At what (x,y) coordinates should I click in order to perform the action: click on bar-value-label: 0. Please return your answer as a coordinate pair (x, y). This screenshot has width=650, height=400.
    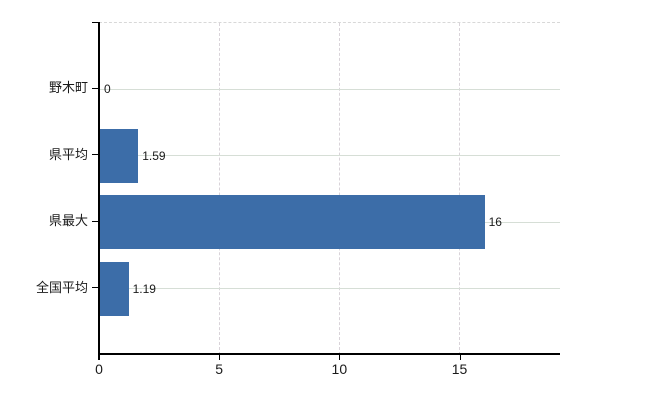
    Looking at the image, I should click on (107, 89).